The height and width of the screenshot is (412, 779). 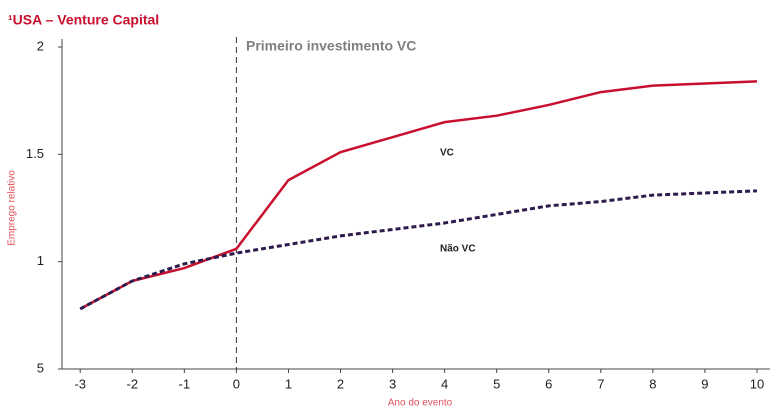 What do you see at coordinates (331, 46) in the screenshot?
I see `annotation: Primeiro investimento VC` at bounding box center [331, 46].